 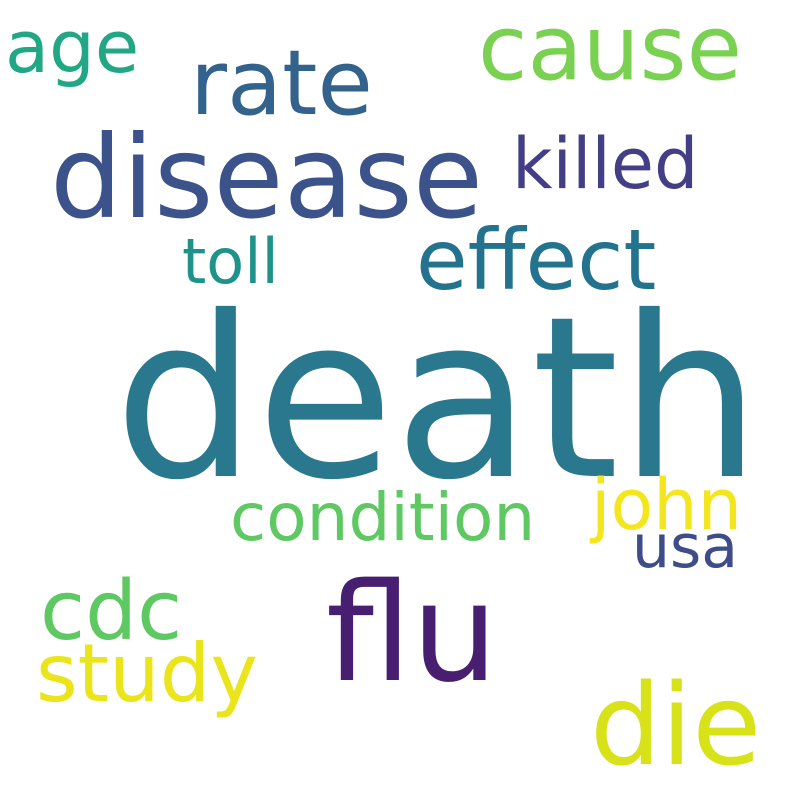 What do you see at coordinates (536, 260) in the screenshot?
I see `word-effect: effect` at bounding box center [536, 260].